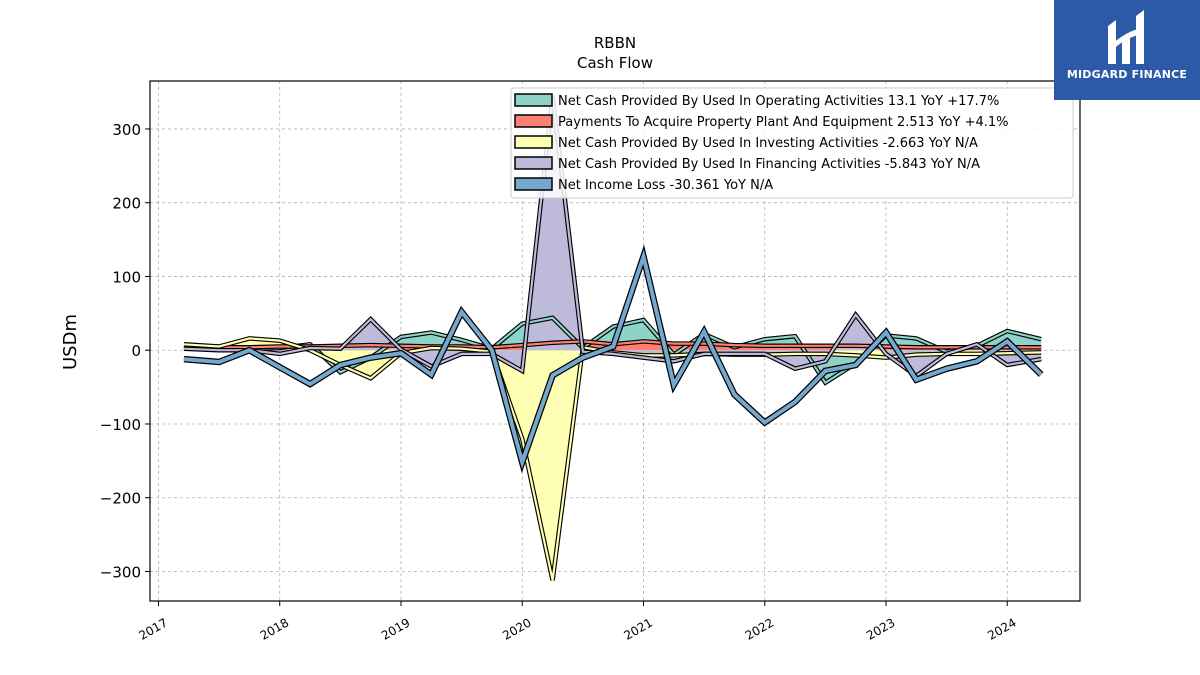 This screenshot has height=675, width=1200. I want to click on chart-subtitle: Cash Flow, so click(615, 63).